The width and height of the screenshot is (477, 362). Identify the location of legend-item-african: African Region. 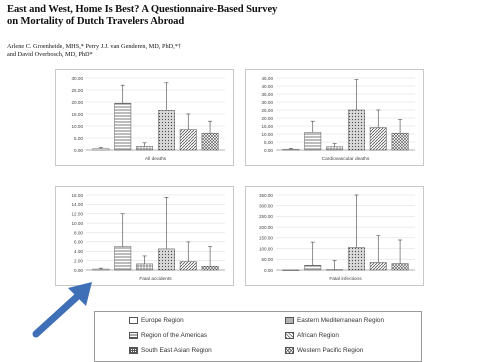
(312, 336).